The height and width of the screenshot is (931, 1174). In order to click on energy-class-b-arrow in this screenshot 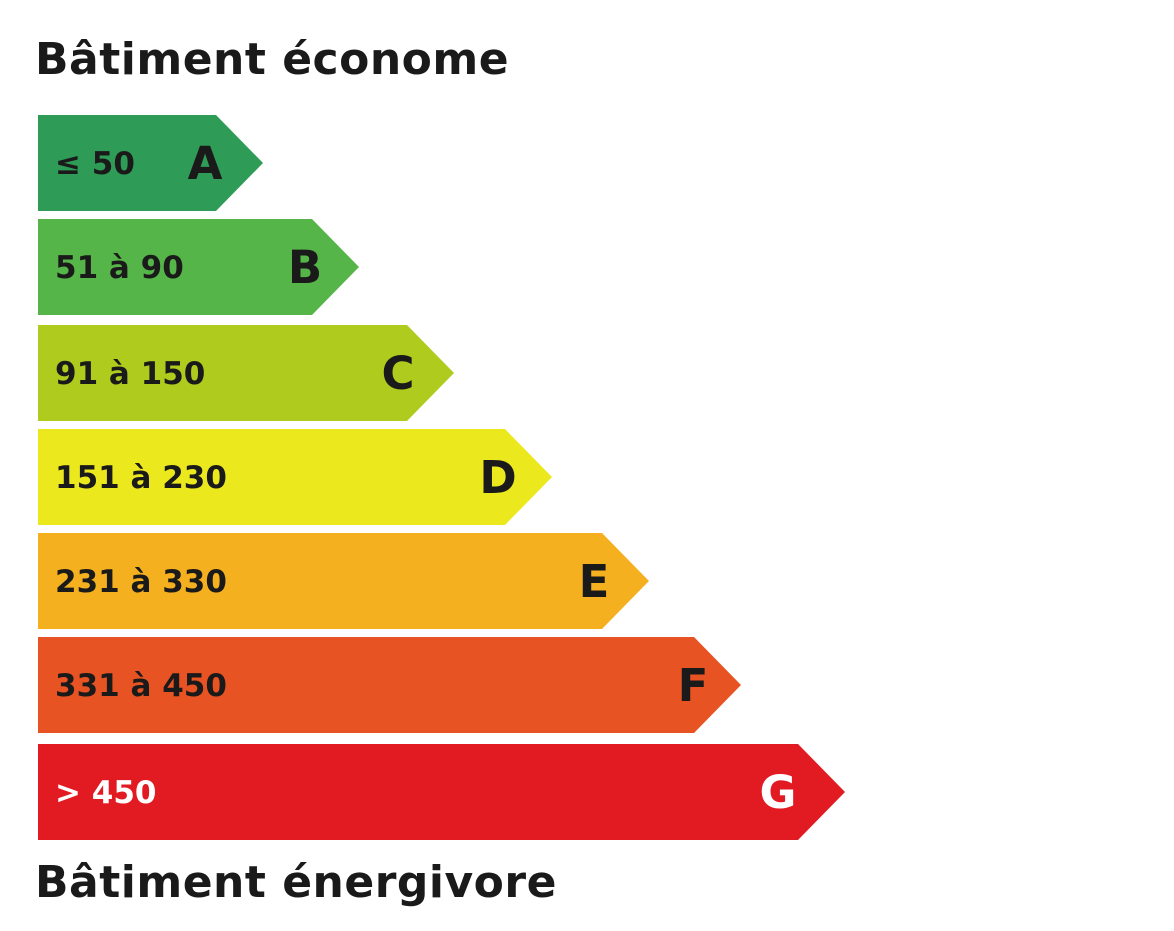, I will do `click(198, 267)`.